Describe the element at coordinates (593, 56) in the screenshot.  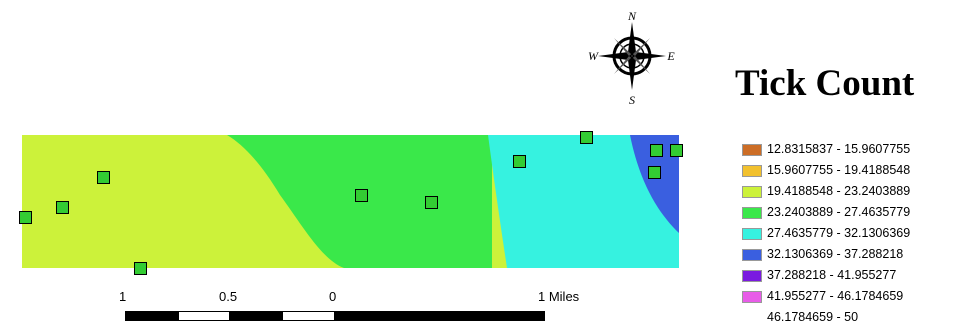
I see `compass-west-label: W` at that location.